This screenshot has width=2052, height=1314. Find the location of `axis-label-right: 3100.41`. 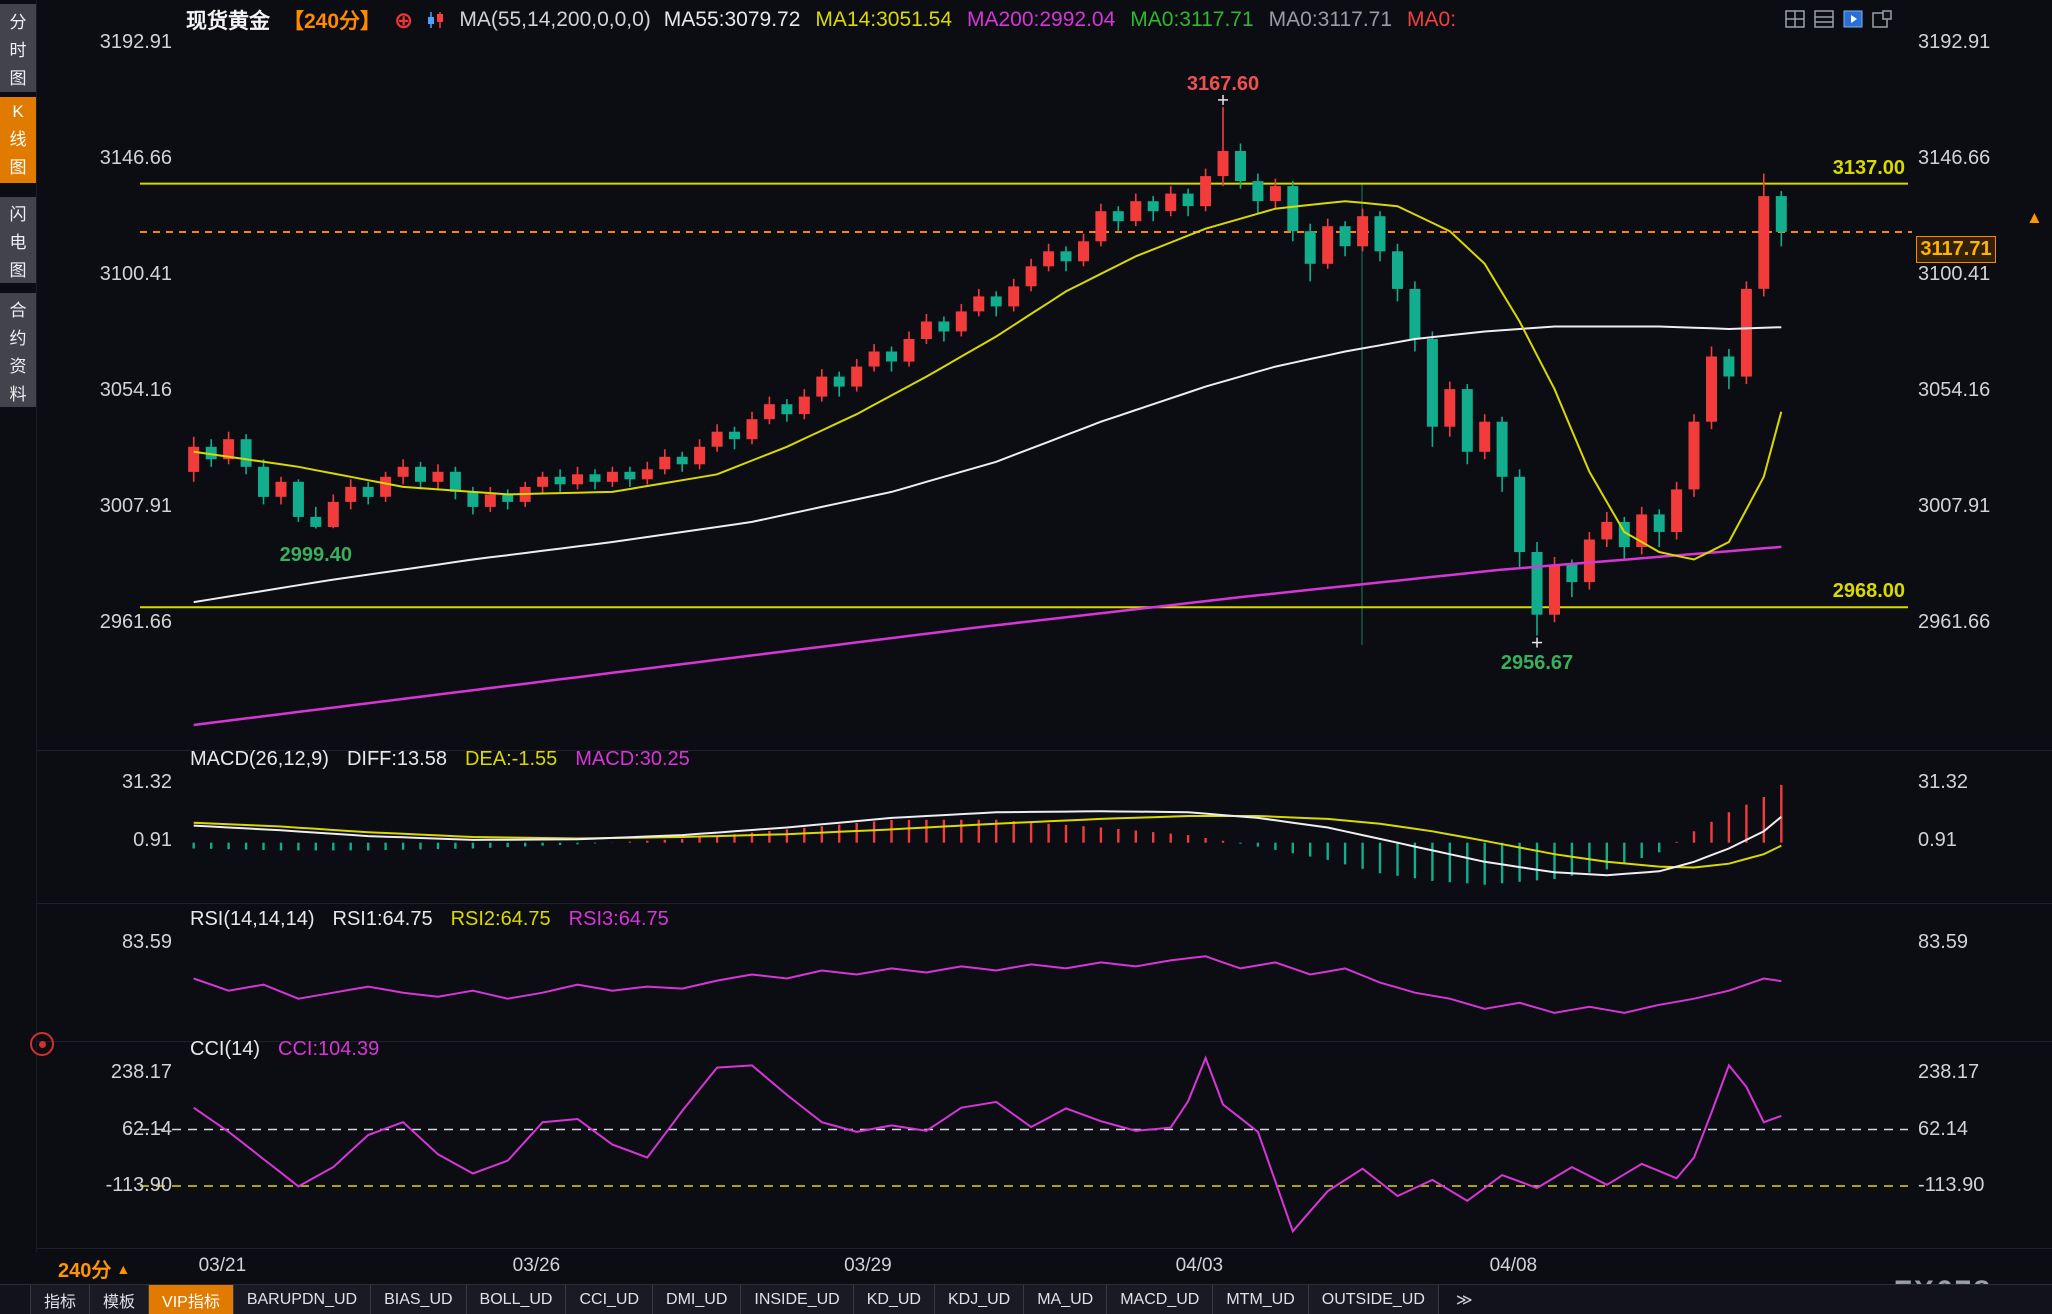

axis-label-right: 3100.41 is located at coordinates (1954, 274).